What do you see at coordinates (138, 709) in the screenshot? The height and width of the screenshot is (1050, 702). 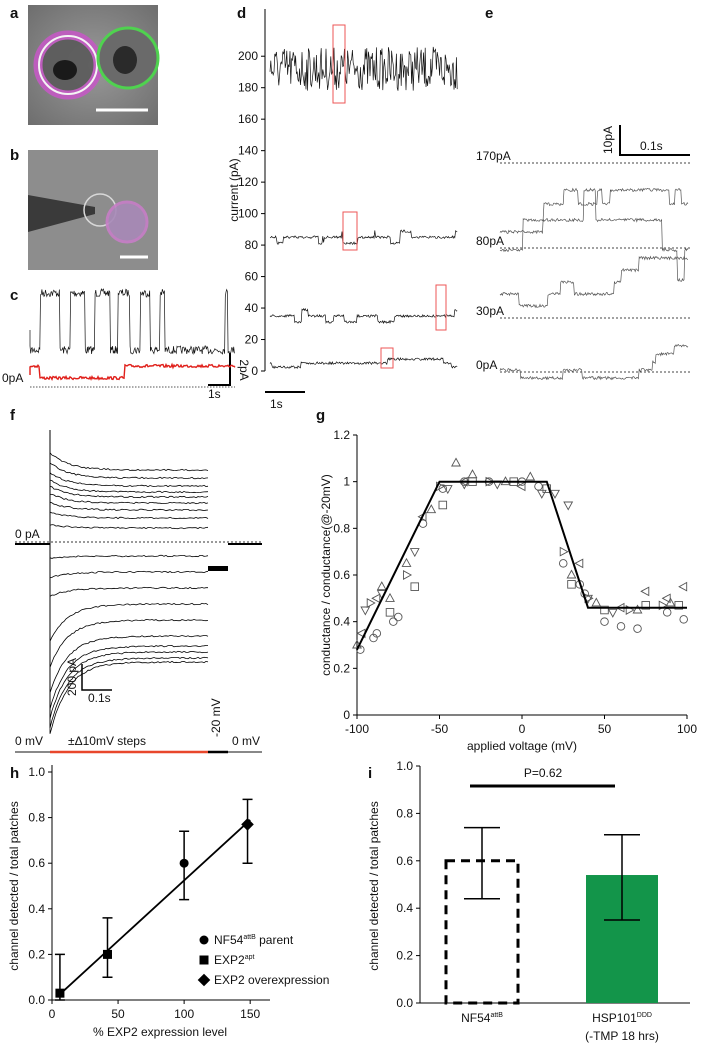 I see `f-protocol` at bounding box center [138, 709].